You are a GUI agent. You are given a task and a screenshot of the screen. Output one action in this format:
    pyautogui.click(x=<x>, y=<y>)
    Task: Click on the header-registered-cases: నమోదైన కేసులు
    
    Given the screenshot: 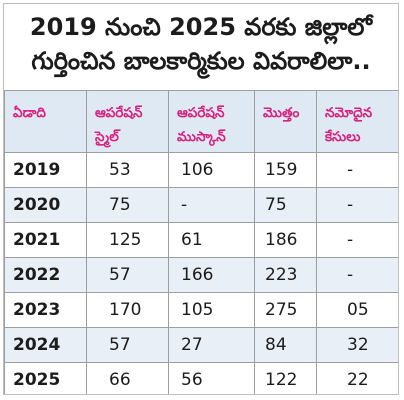 What is the action you would take?
    pyautogui.click(x=357, y=121)
    